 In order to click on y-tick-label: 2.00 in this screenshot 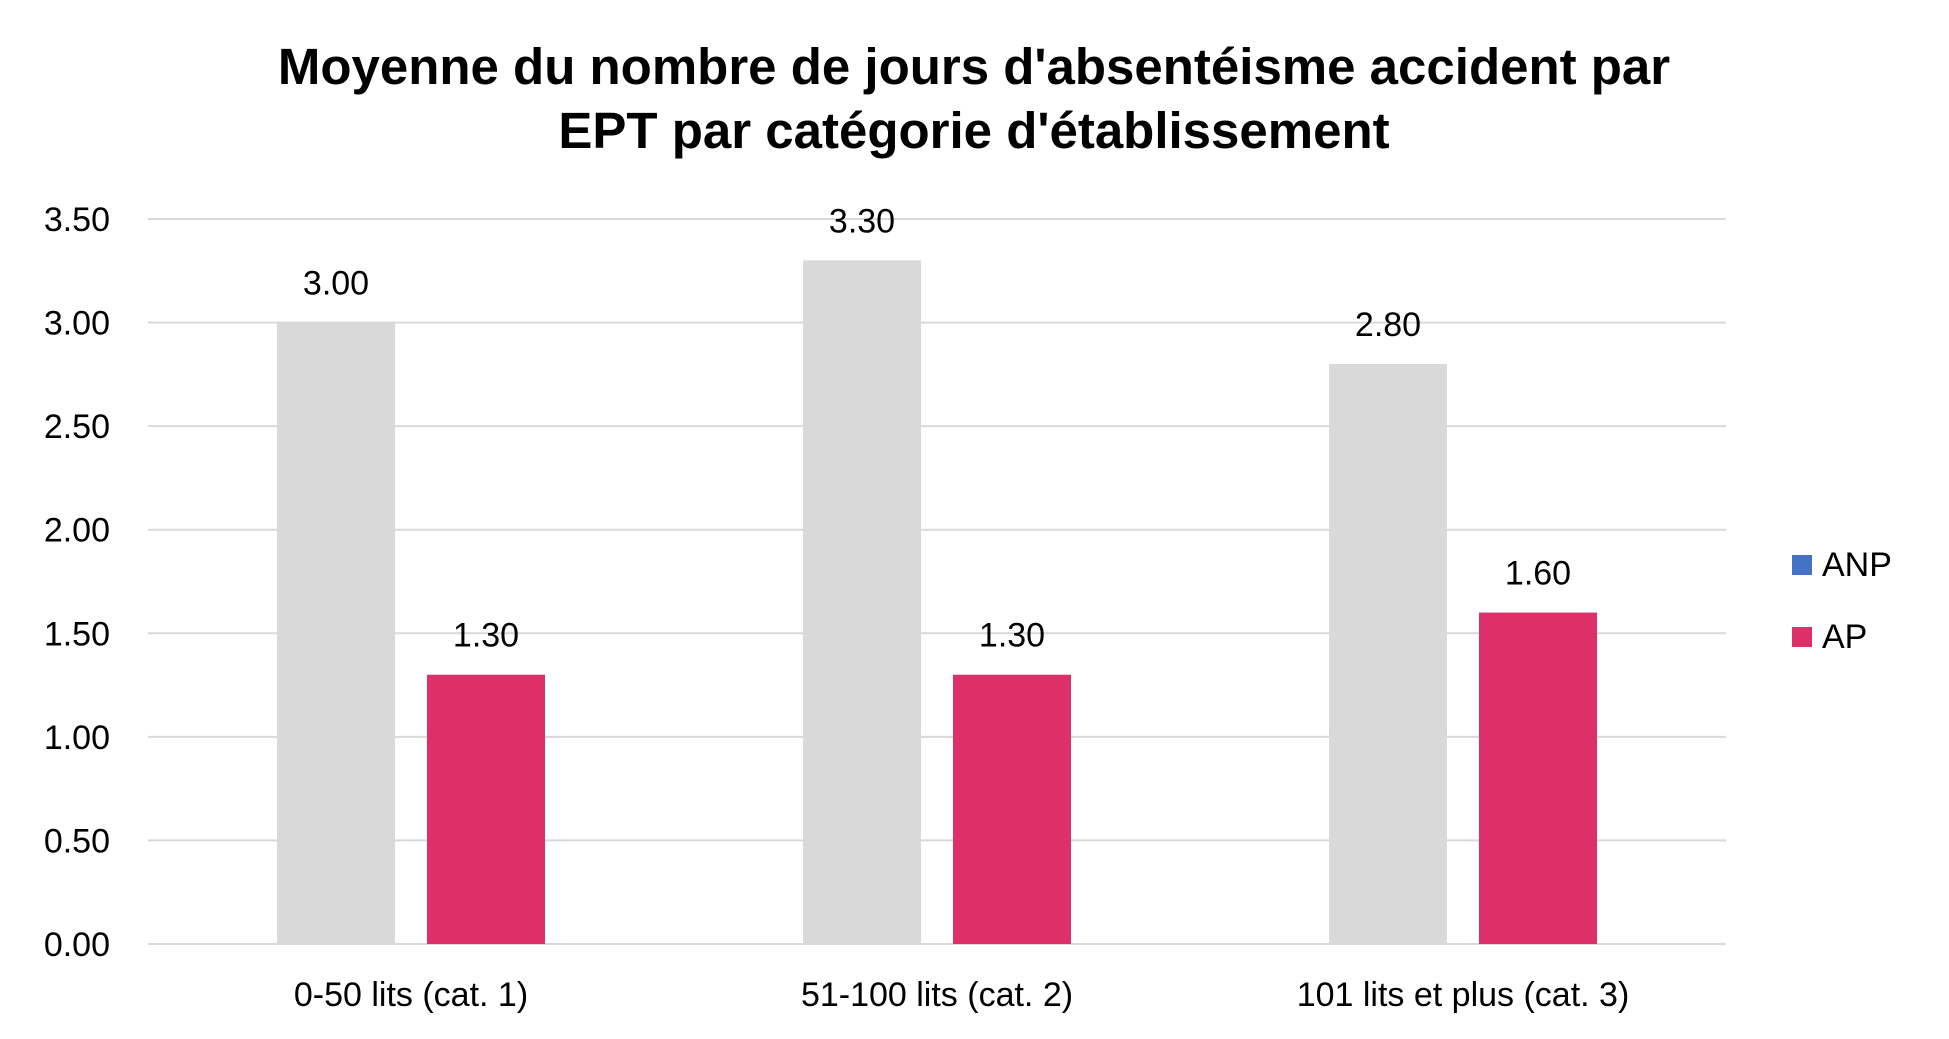, I will do `click(77, 531)`.